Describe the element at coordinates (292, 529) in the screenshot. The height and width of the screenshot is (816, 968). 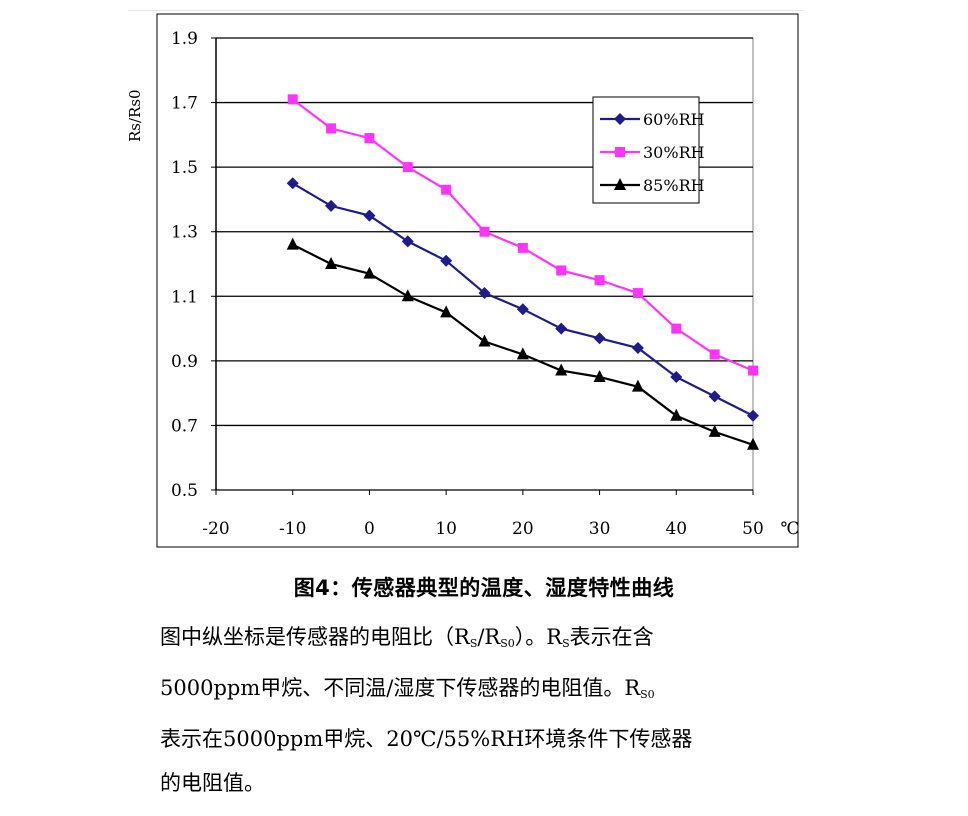
I see `x-tick-label: -10` at that location.